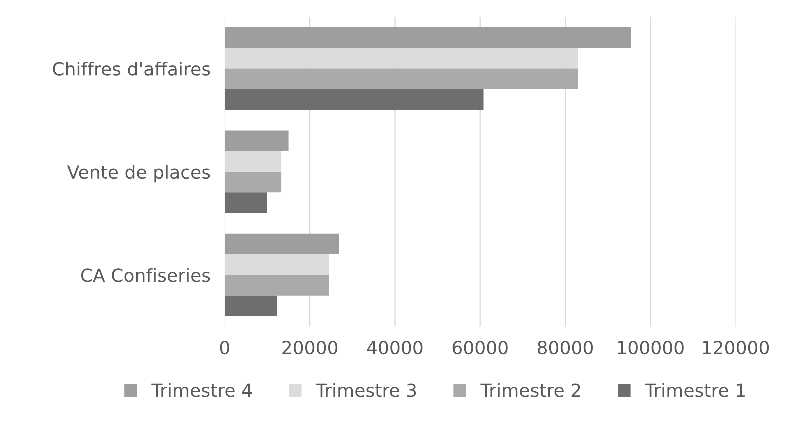 This screenshot has width=792, height=430. What do you see at coordinates (651, 348) in the screenshot?
I see `x-tick-label: 100000` at bounding box center [651, 348].